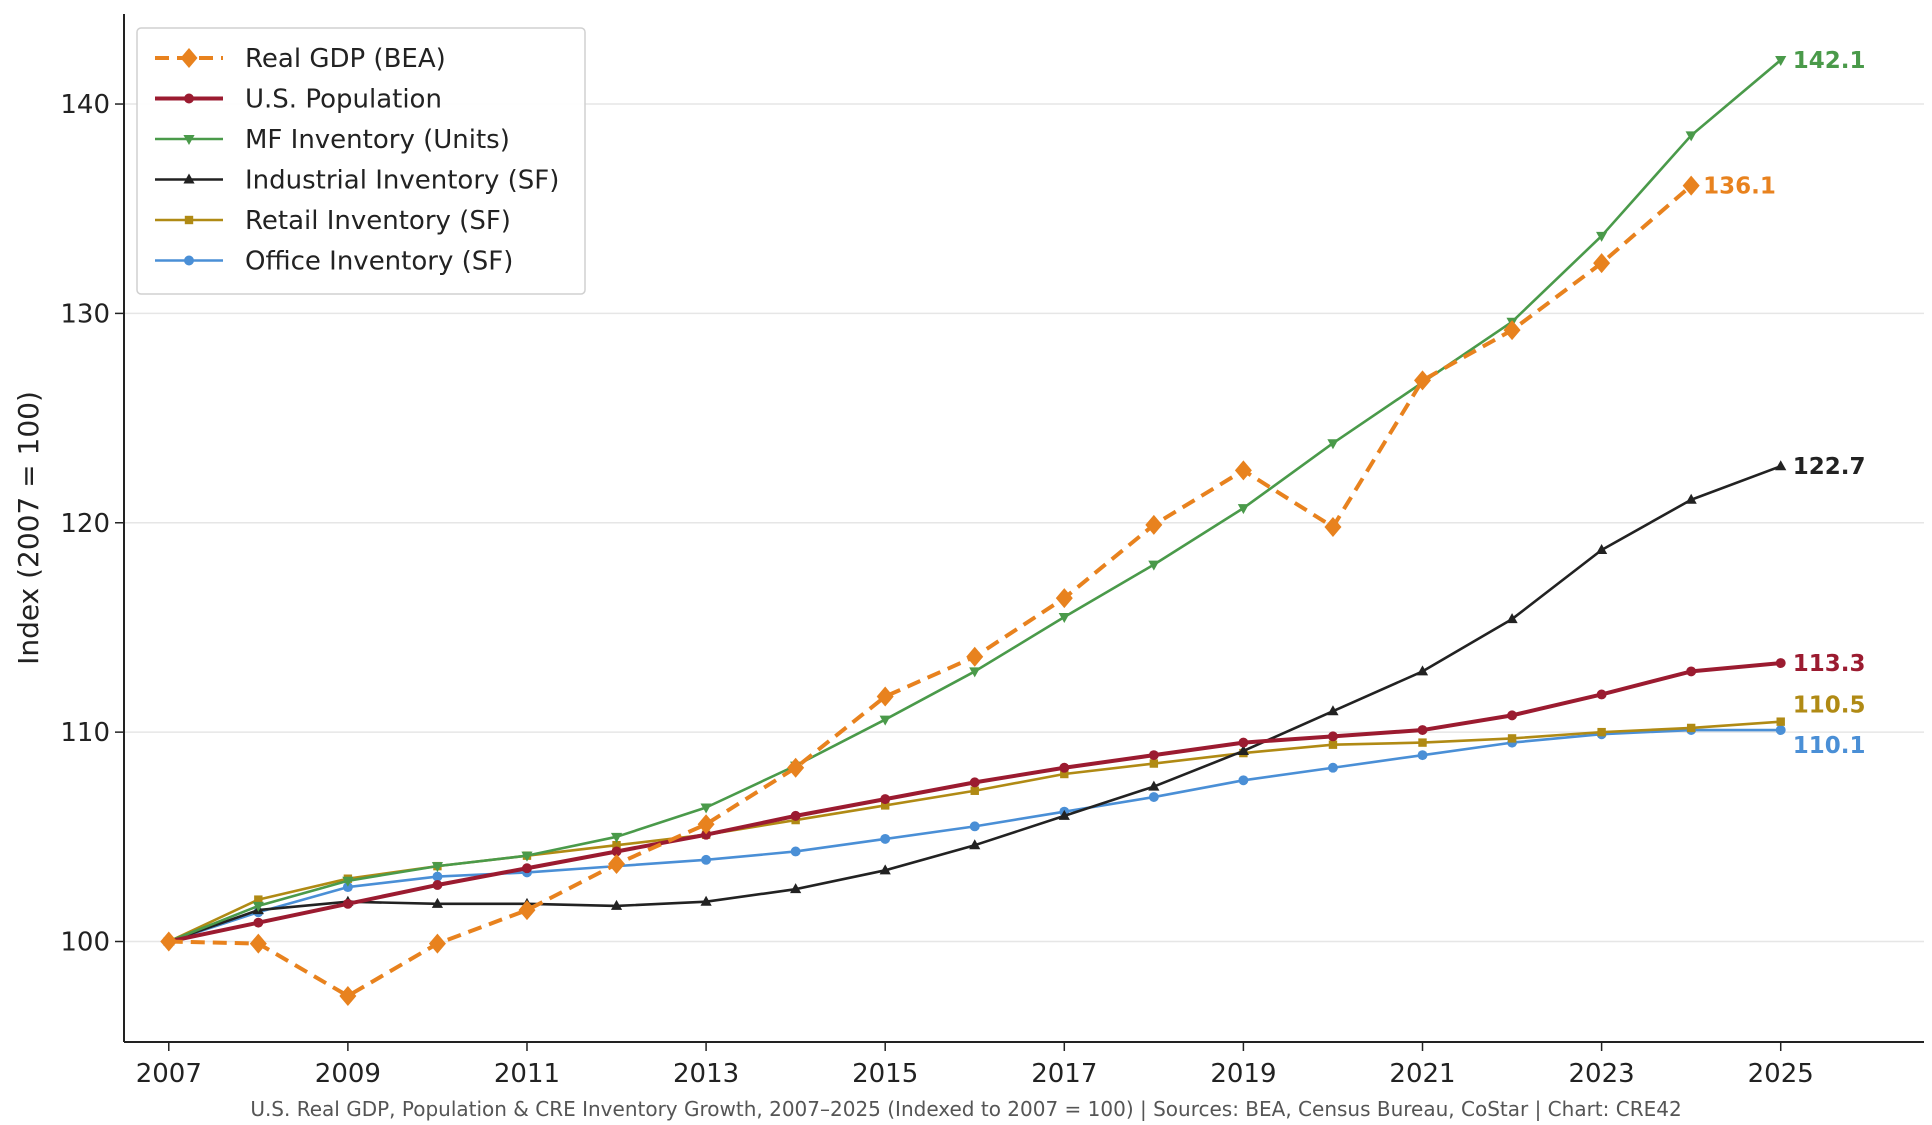 The width and height of the screenshot is (1932, 1125). What do you see at coordinates (1781, 1074) in the screenshot?
I see `x-tick-label: 2025` at bounding box center [1781, 1074].